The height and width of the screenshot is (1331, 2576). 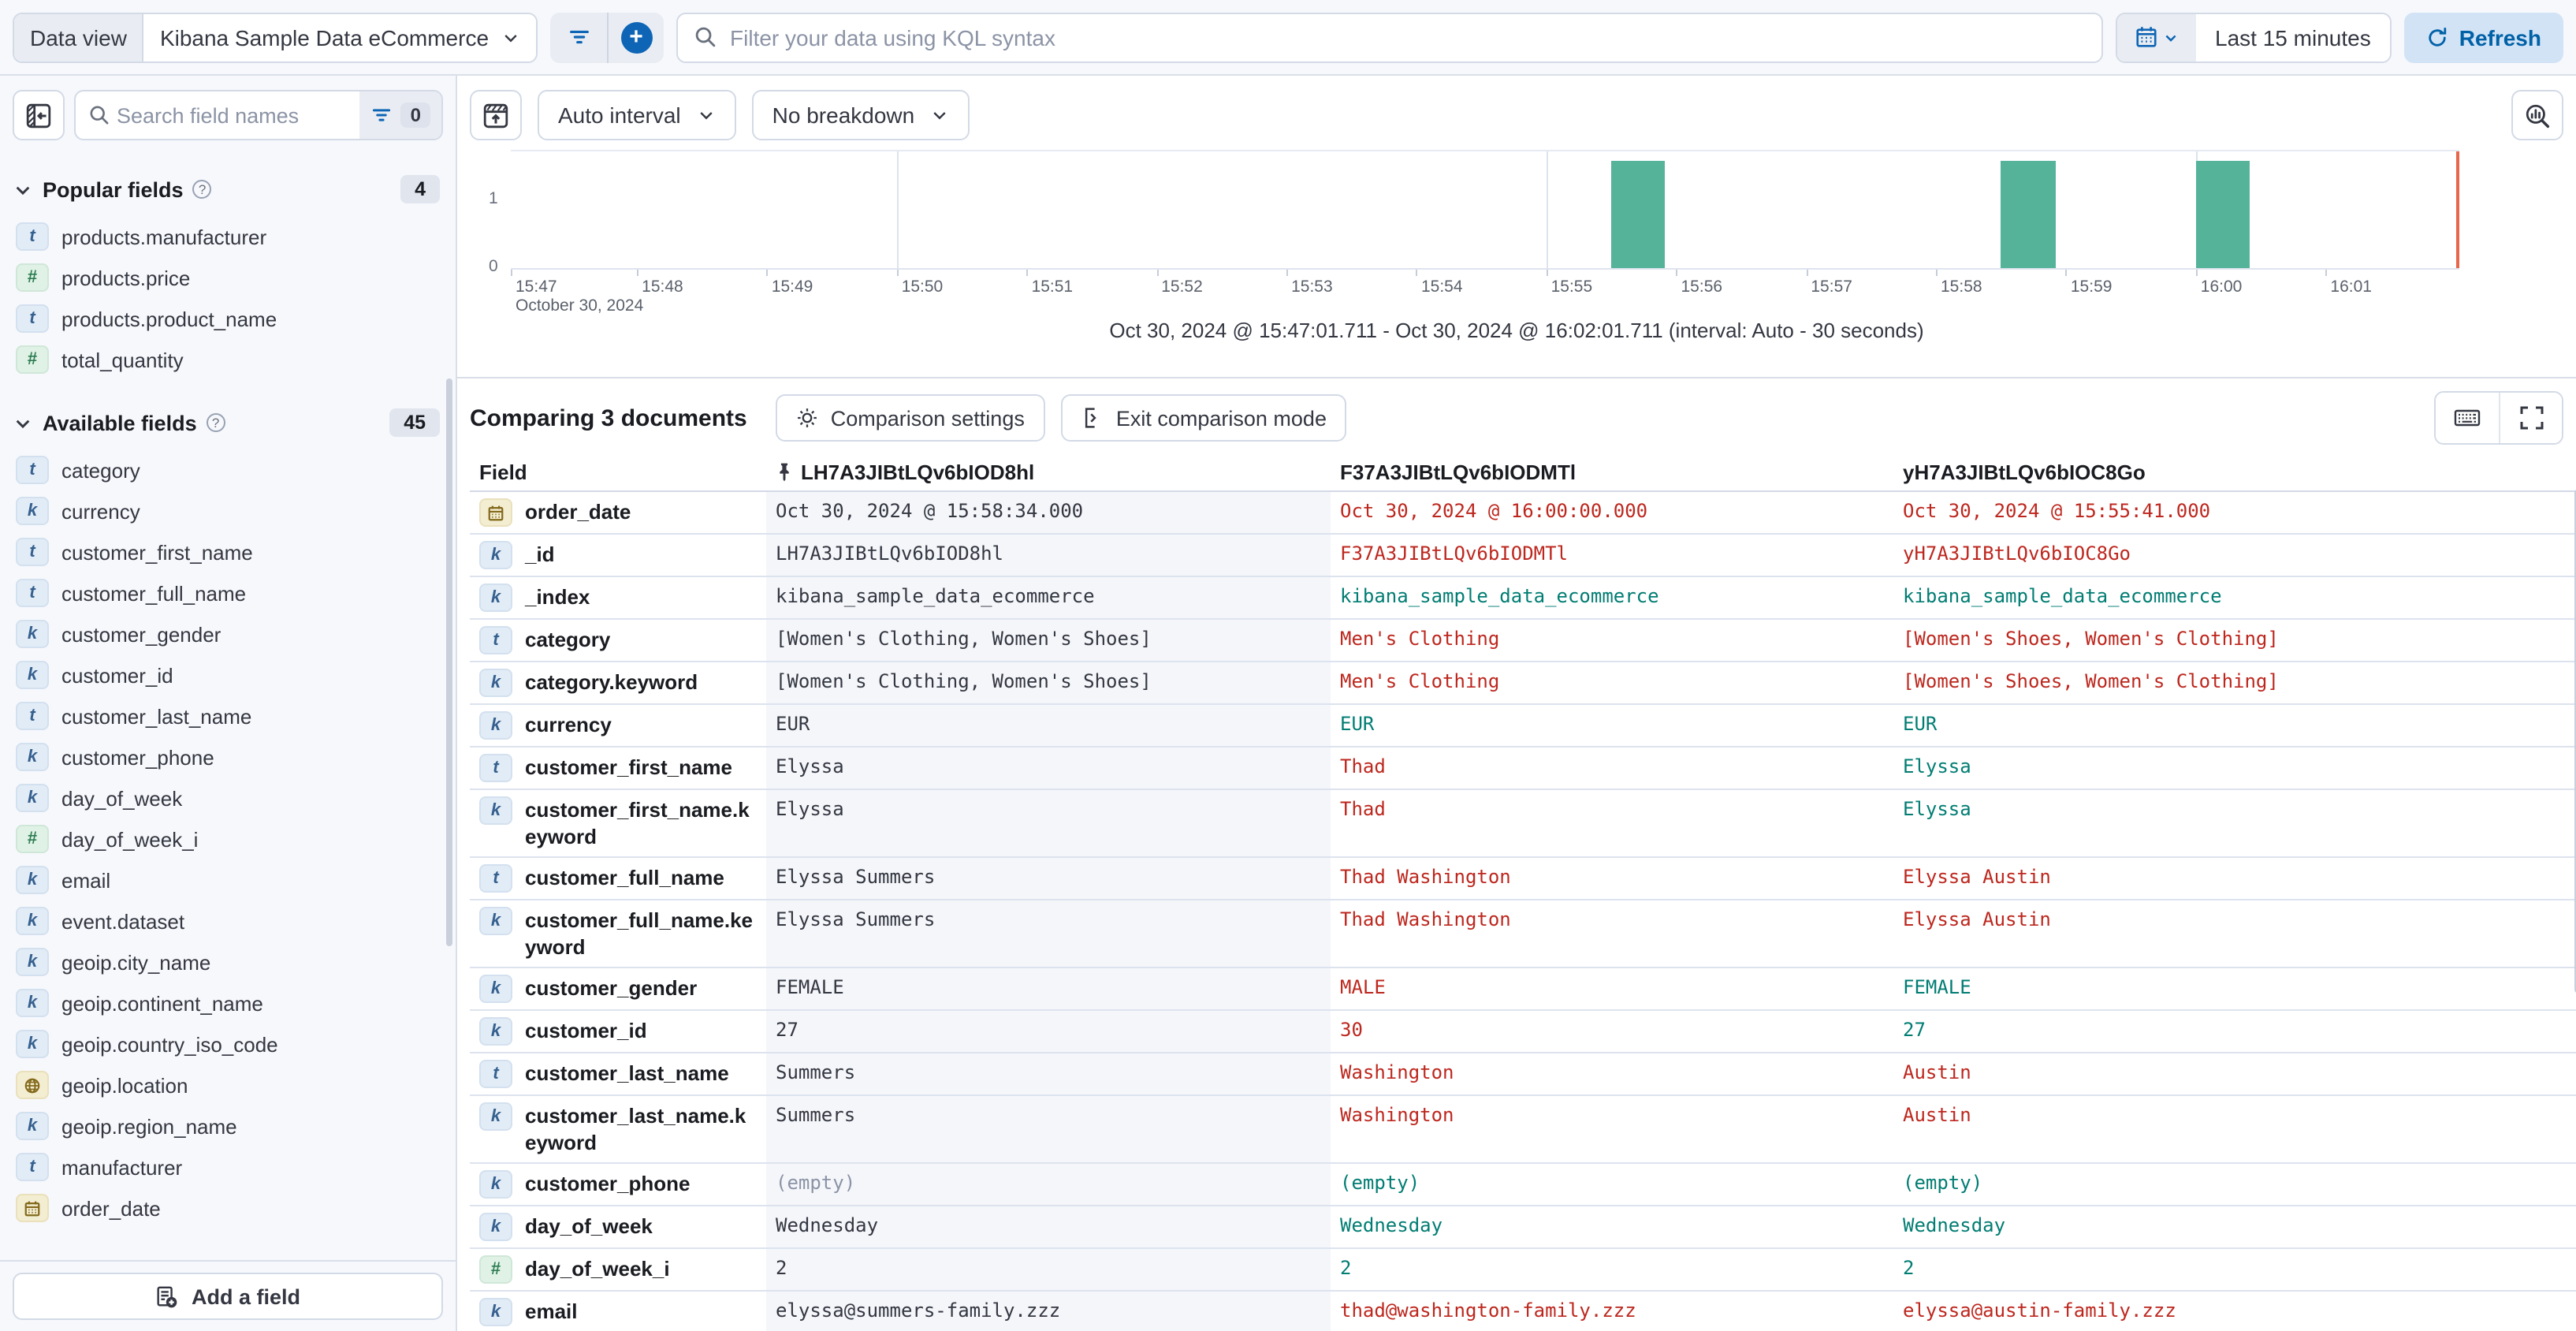 What do you see at coordinates (226, 189) in the screenshot?
I see `popular-fields-header: Popular fields 4` at bounding box center [226, 189].